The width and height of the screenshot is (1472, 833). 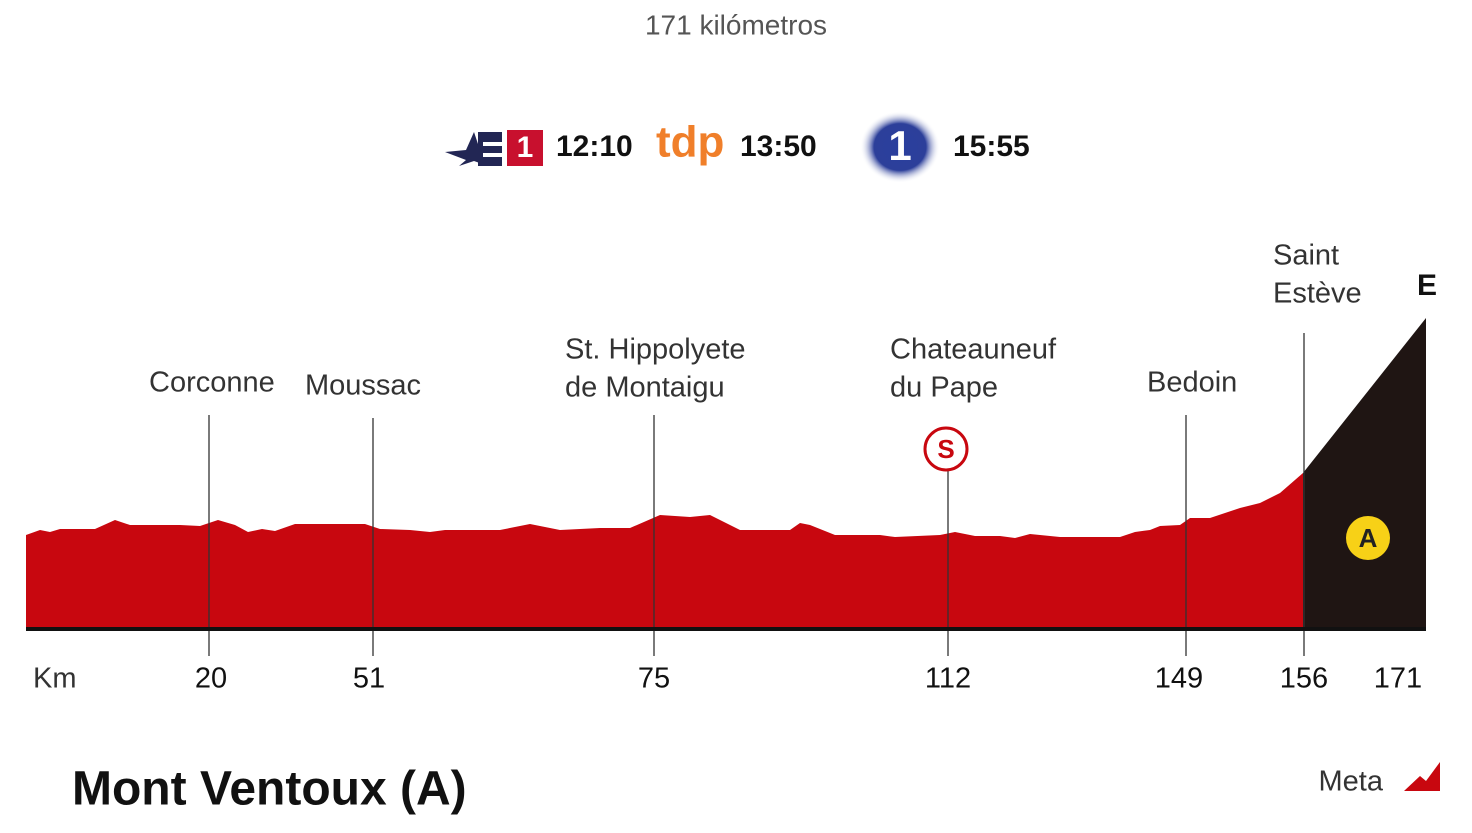 What do you see at coordinates (1179, 679) in the screenshot?
I see `km-value: 149` at bounding box center [1179, 679].